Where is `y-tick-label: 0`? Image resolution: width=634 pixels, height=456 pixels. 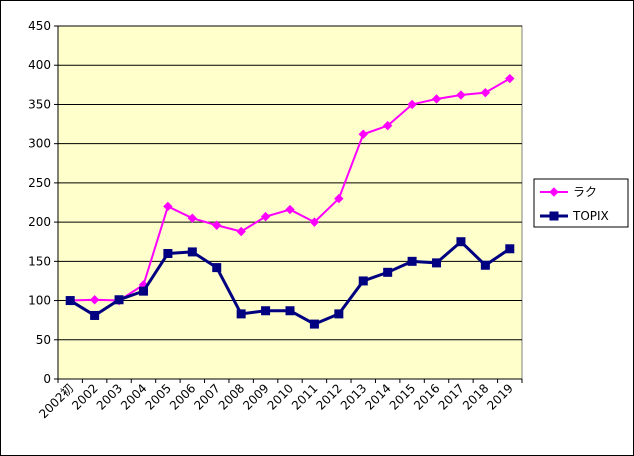
y-tick-label: 0 is located at coordinates (47, 379).